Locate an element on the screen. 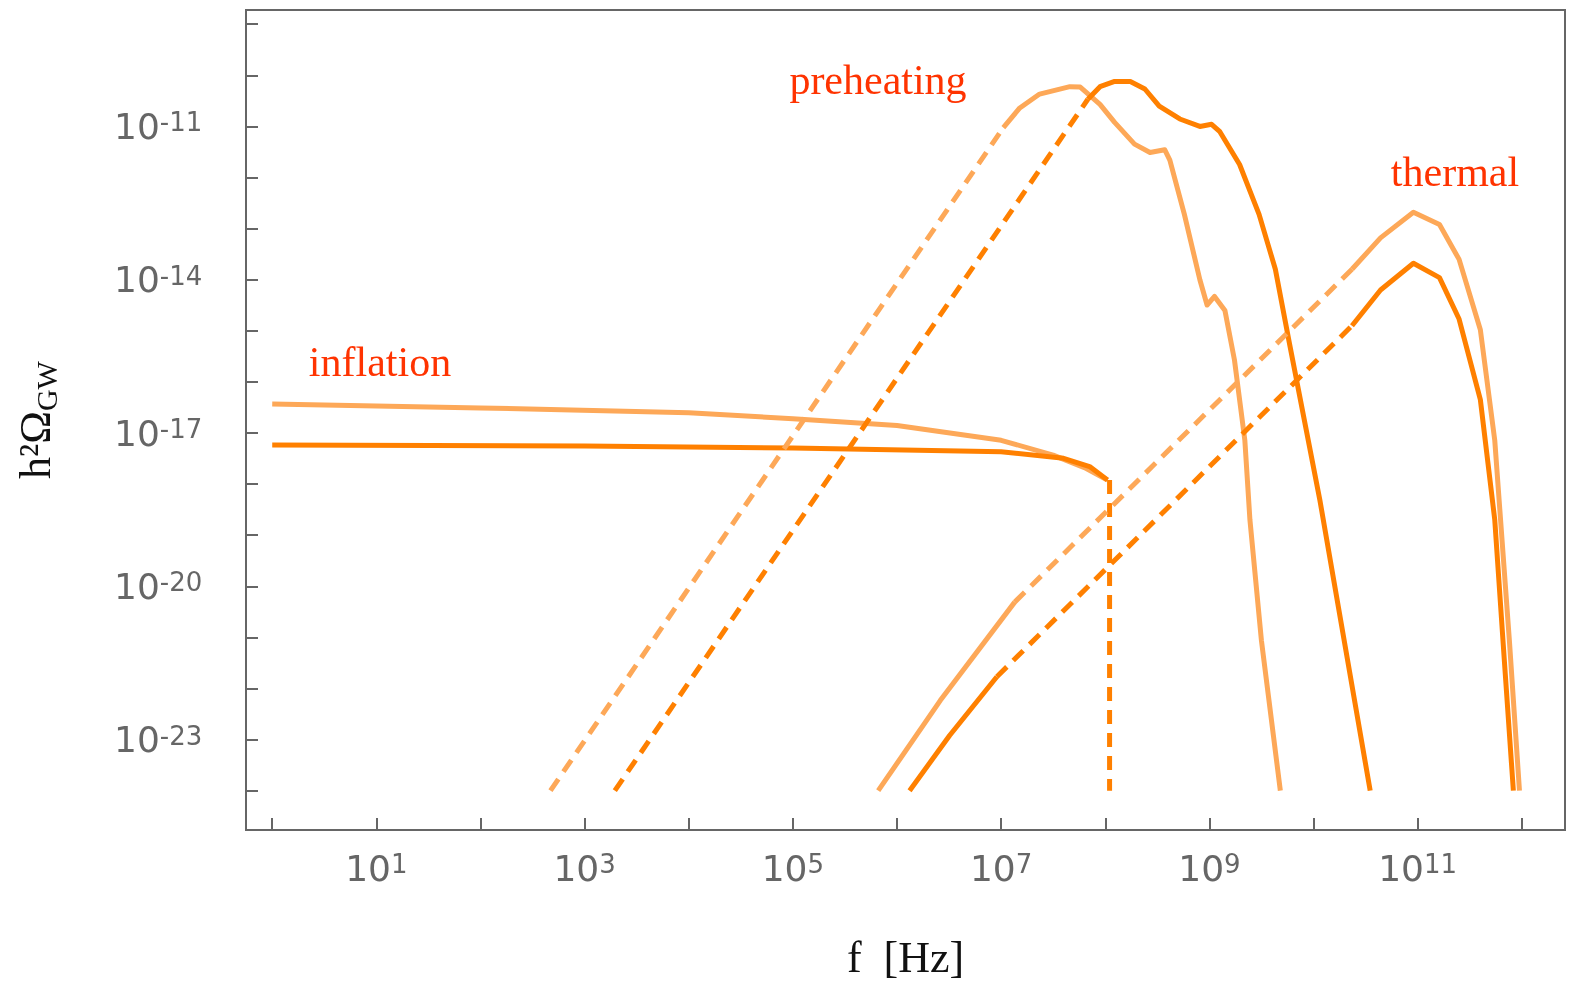 This screenshot has height=1003, width=1573. x-axis-title: f [Hz] is located at coordinates (905, 957).